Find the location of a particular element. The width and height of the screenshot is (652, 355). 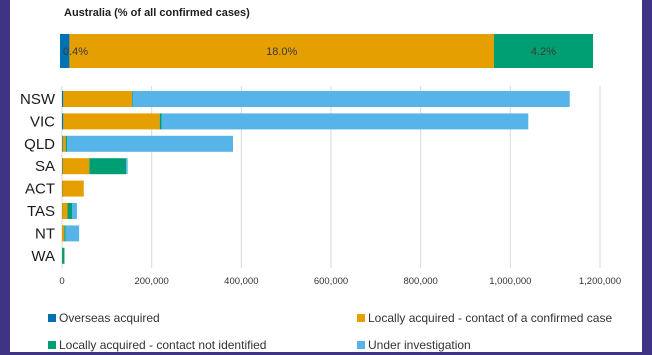

bar-qld-overseas is located at coordinates (62, 143).